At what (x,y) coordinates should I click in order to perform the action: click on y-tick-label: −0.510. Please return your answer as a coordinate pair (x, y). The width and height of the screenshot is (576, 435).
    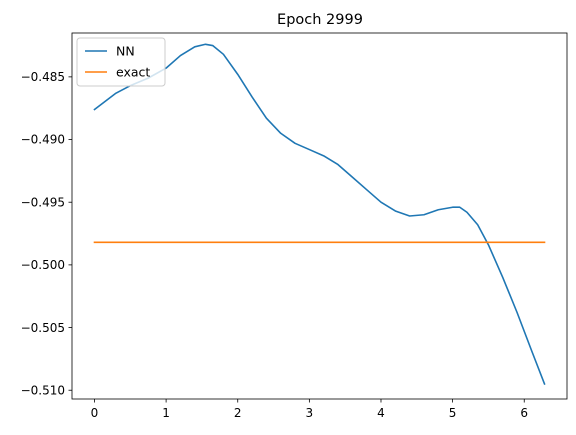
    Looking at the image, I should click on (43, 390).